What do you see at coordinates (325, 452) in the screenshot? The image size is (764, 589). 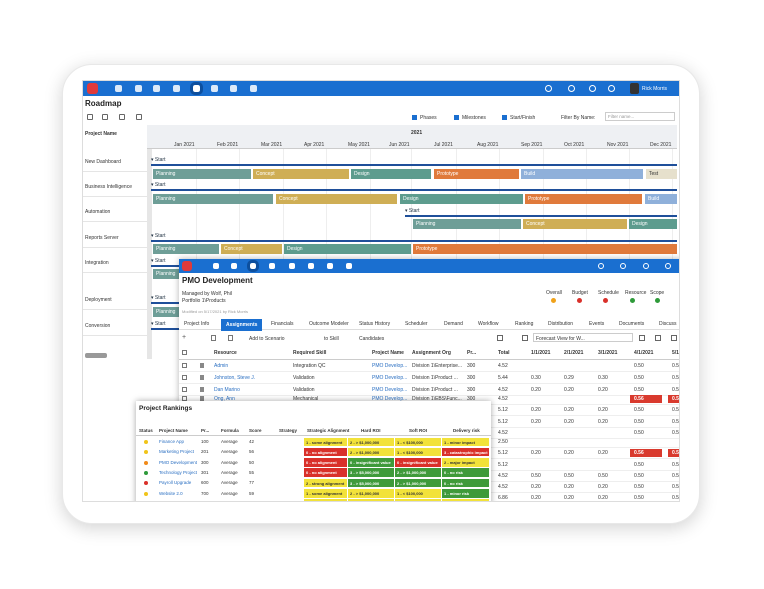 I see `rating-cell: 0 - no alignment` at bounding box center [325, 452].